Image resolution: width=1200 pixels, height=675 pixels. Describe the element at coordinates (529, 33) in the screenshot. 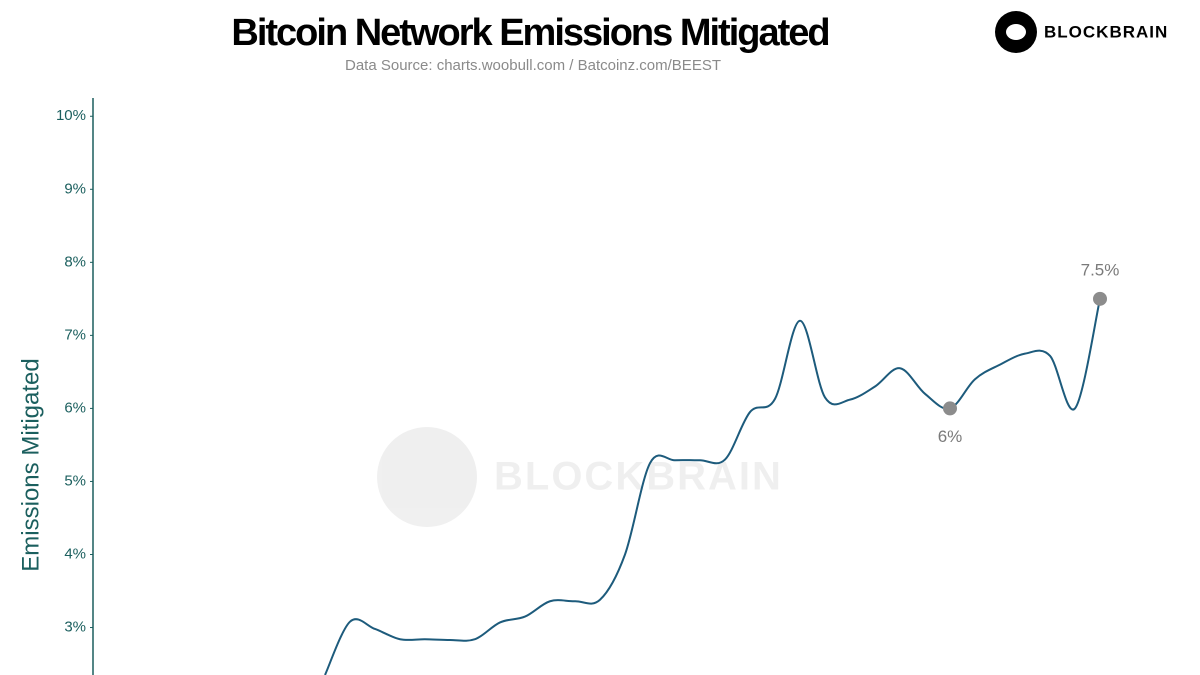

I see `chart-title: Bitcoin Network Emissions Mitigated` at that location.